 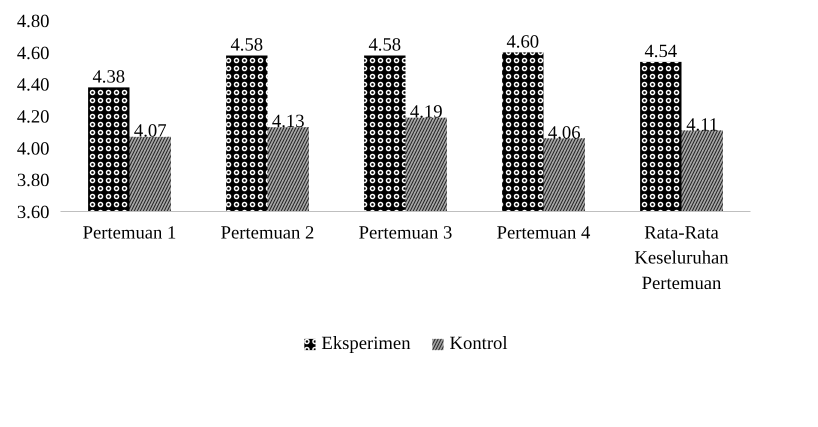 What do you see at coordinates (33, 21) in the screenshot?
I see `y-tick-label: 4.80` at bounding box center [33, 21].